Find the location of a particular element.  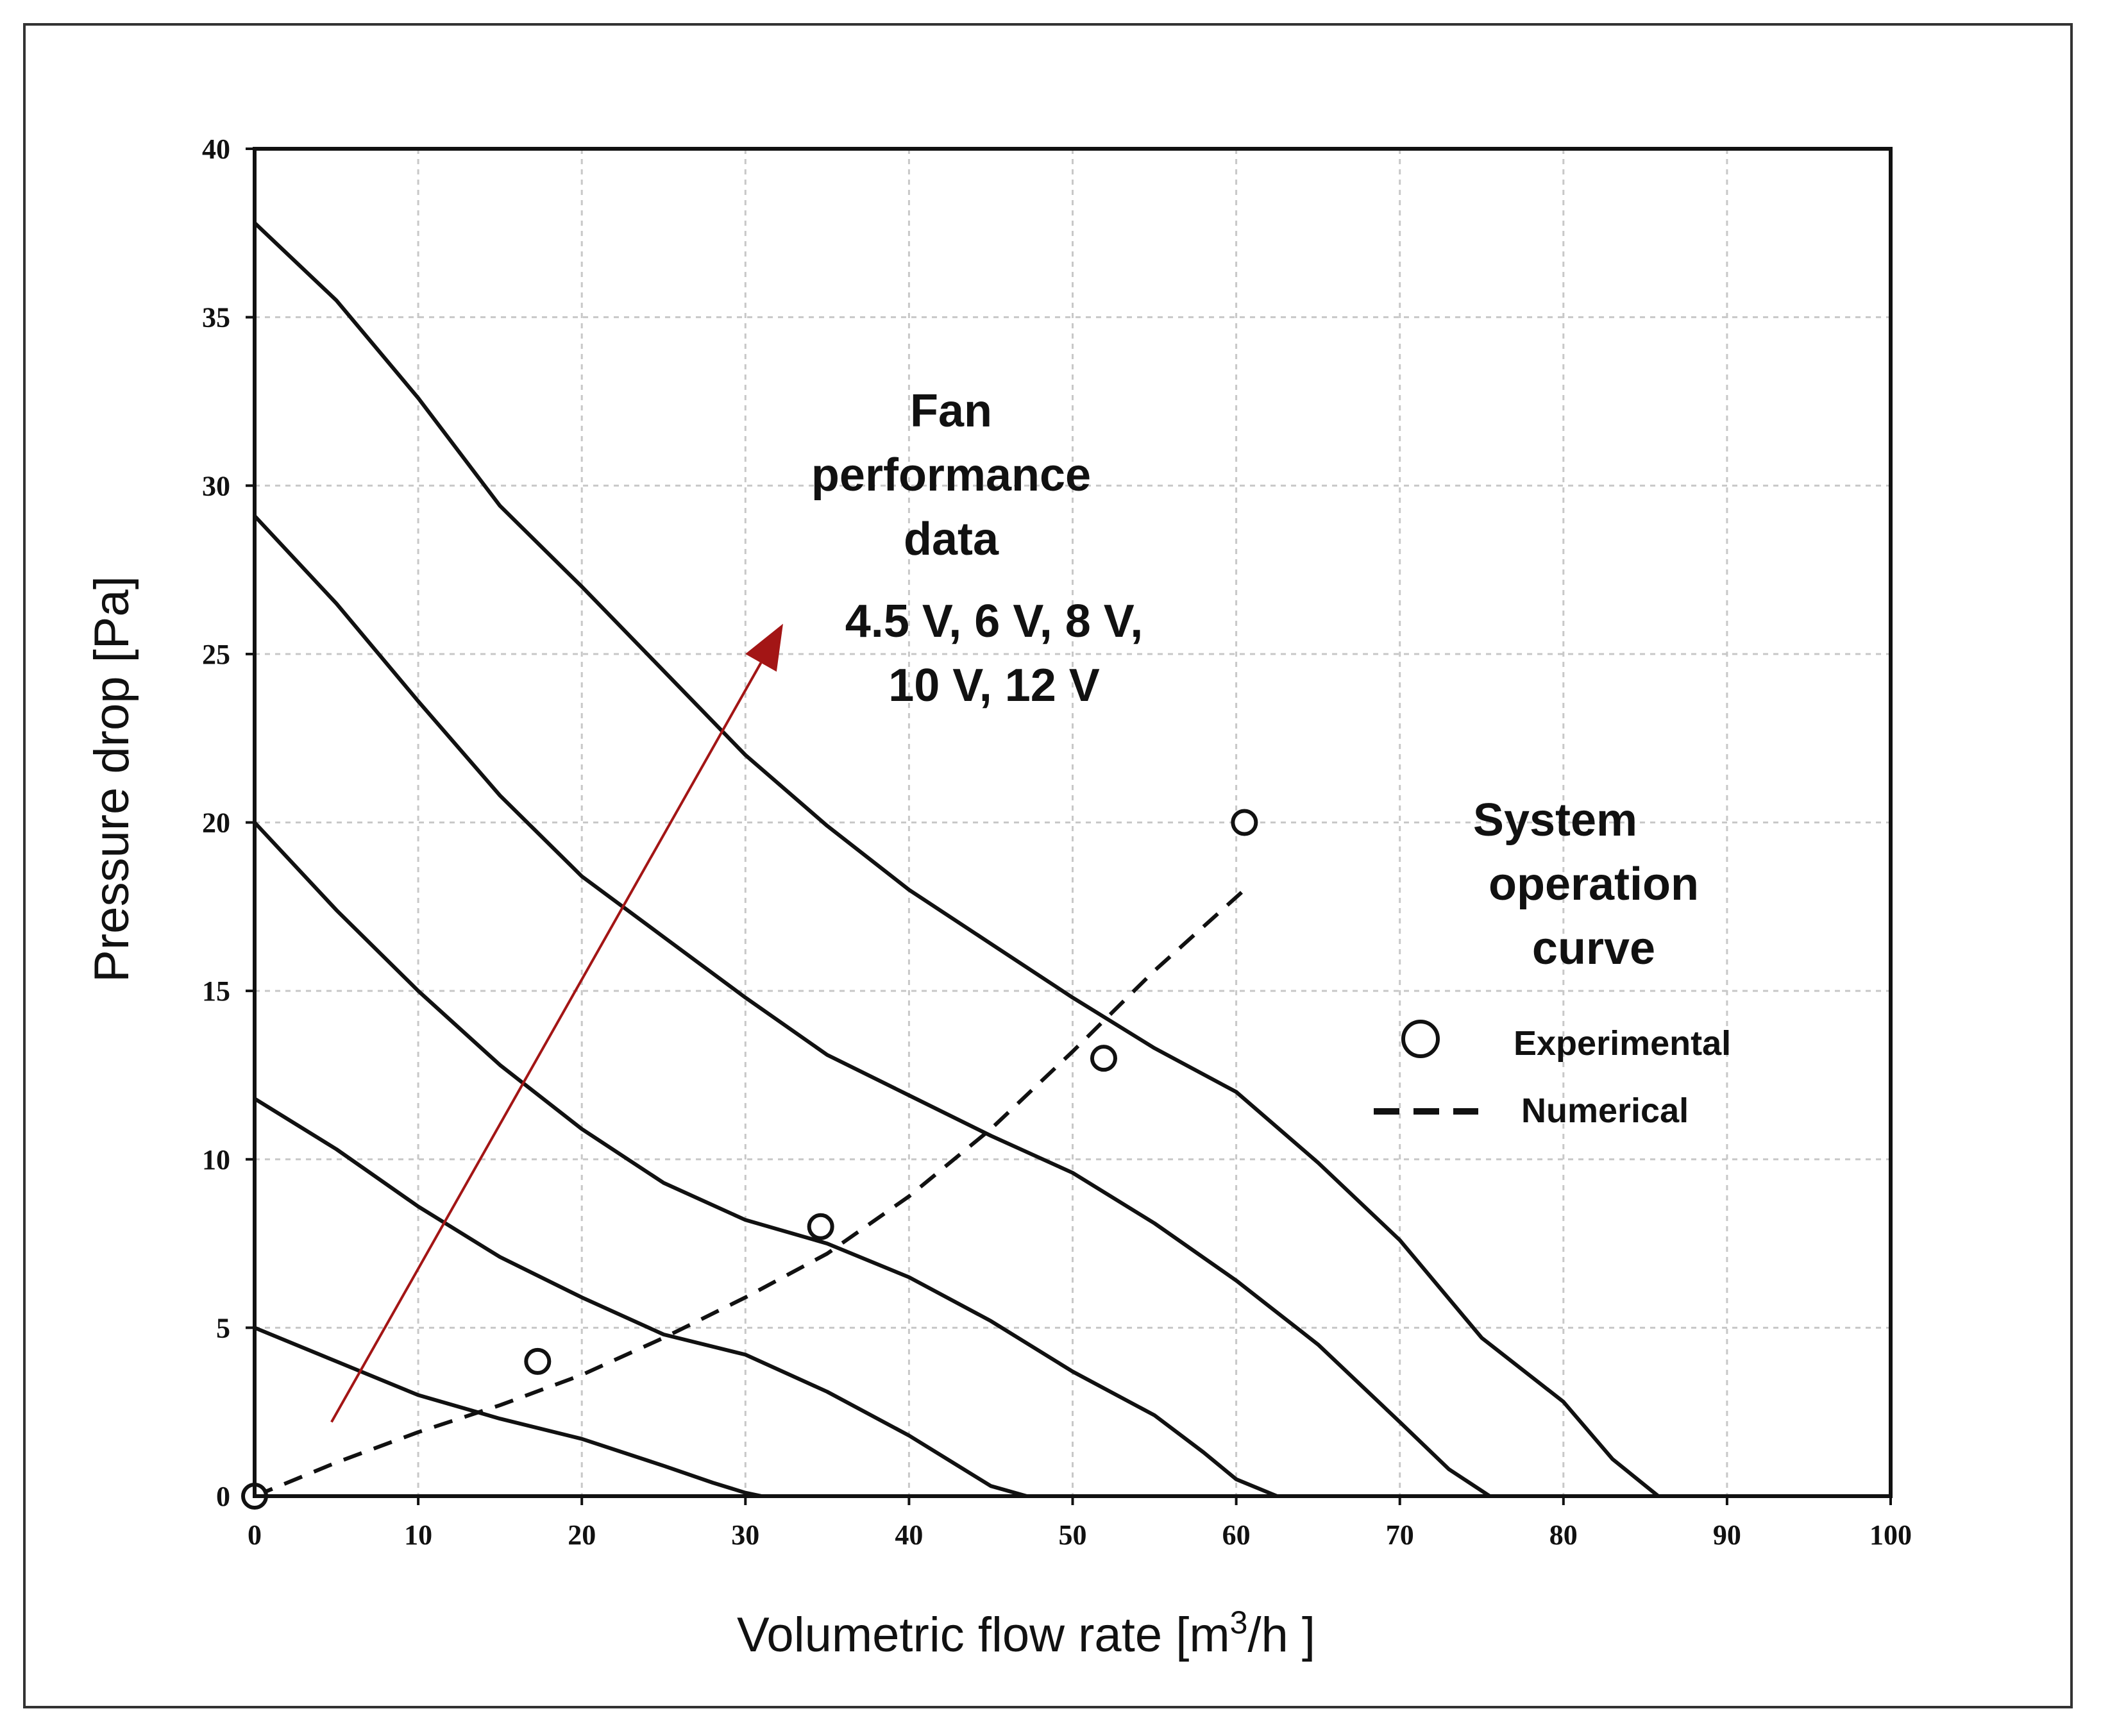

voltage-increase-arrow is located at coordinates (556, 1023).